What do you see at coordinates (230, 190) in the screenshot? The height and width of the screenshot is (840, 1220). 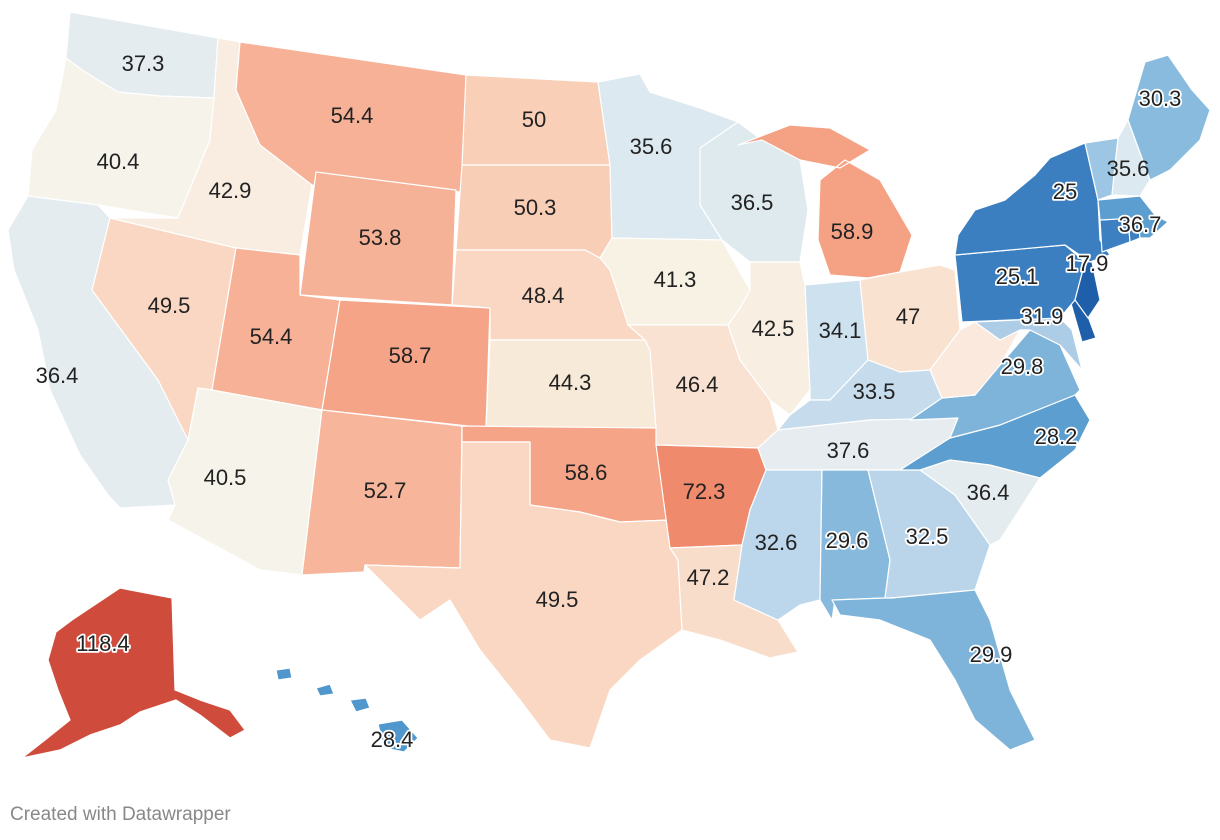 I see `value-label-id: 42.9` at bounding box center [230, 190].